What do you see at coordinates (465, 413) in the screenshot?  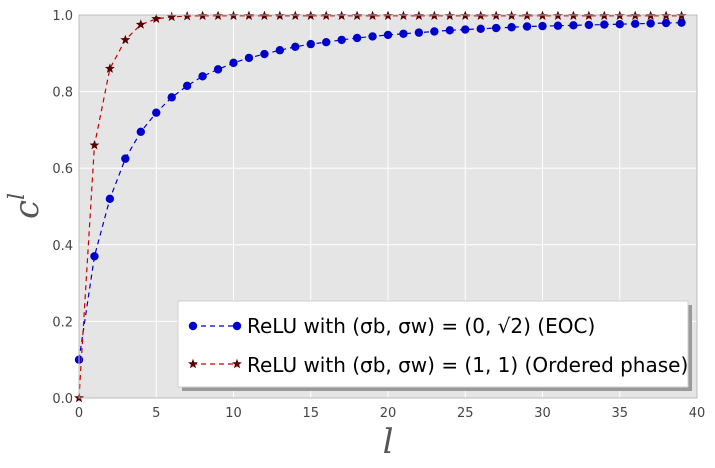 I see `x-tick-label: 25` at bounding box center [465, 413].